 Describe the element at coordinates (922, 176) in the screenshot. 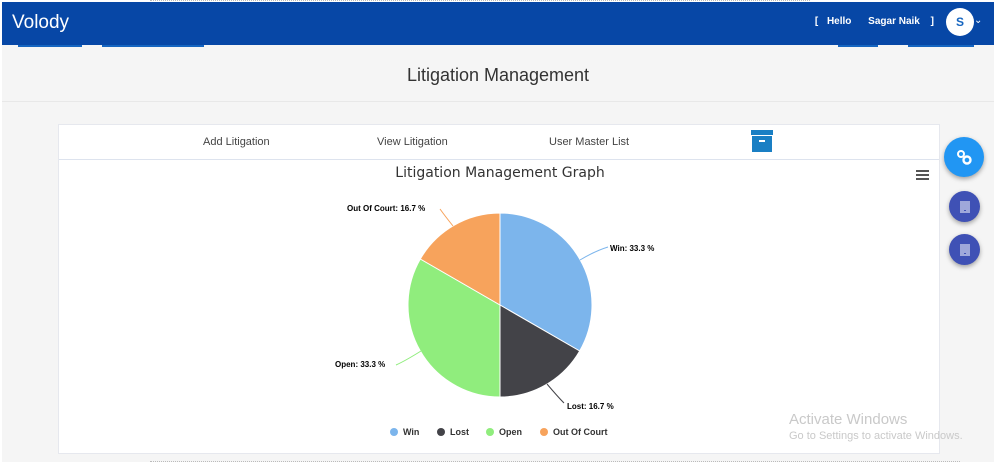

I see `chart-menu-icon` at that location.